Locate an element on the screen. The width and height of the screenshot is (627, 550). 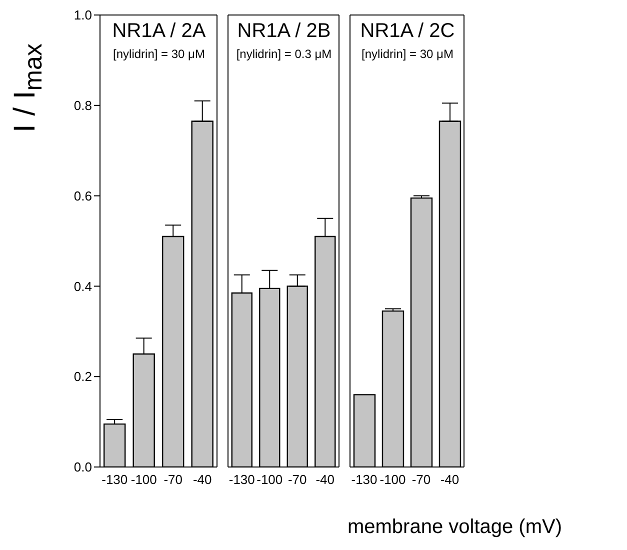
text: [nylidrin] = 0.3 μM is located at coordinates (284, 54).